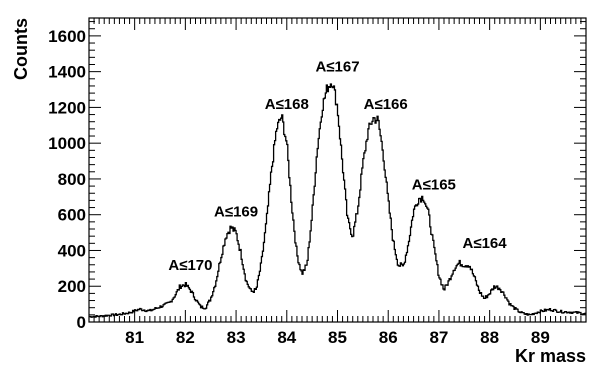 Image resolution: width=595 pixels, height=371 pixels. I want to click on x-tick-label: 83, so click(236, 337).